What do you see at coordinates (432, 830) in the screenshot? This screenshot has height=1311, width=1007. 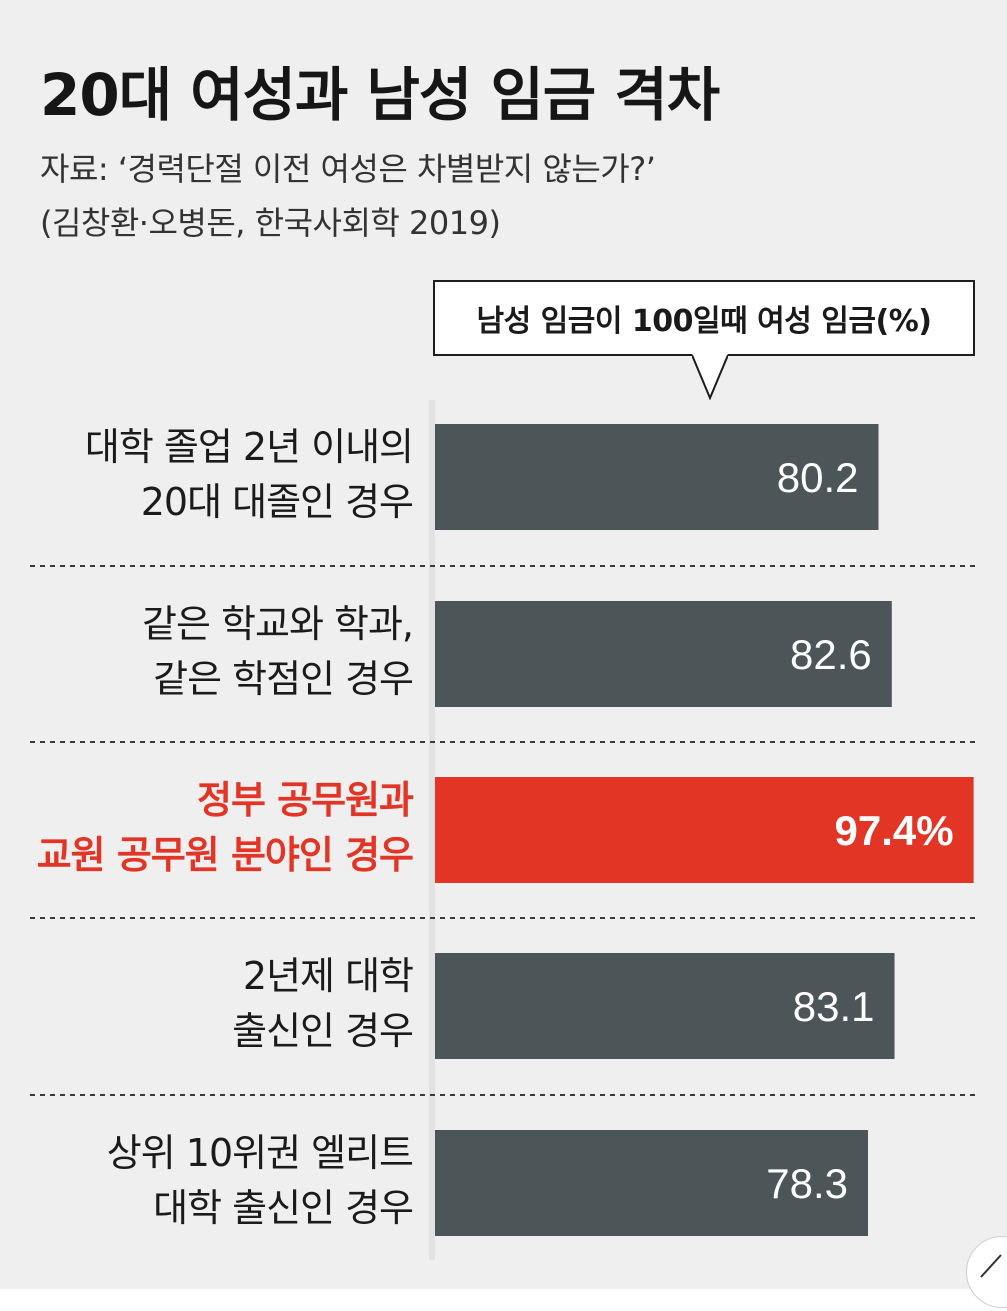 I see `axis-shadow` at bounding box center [432, 830].